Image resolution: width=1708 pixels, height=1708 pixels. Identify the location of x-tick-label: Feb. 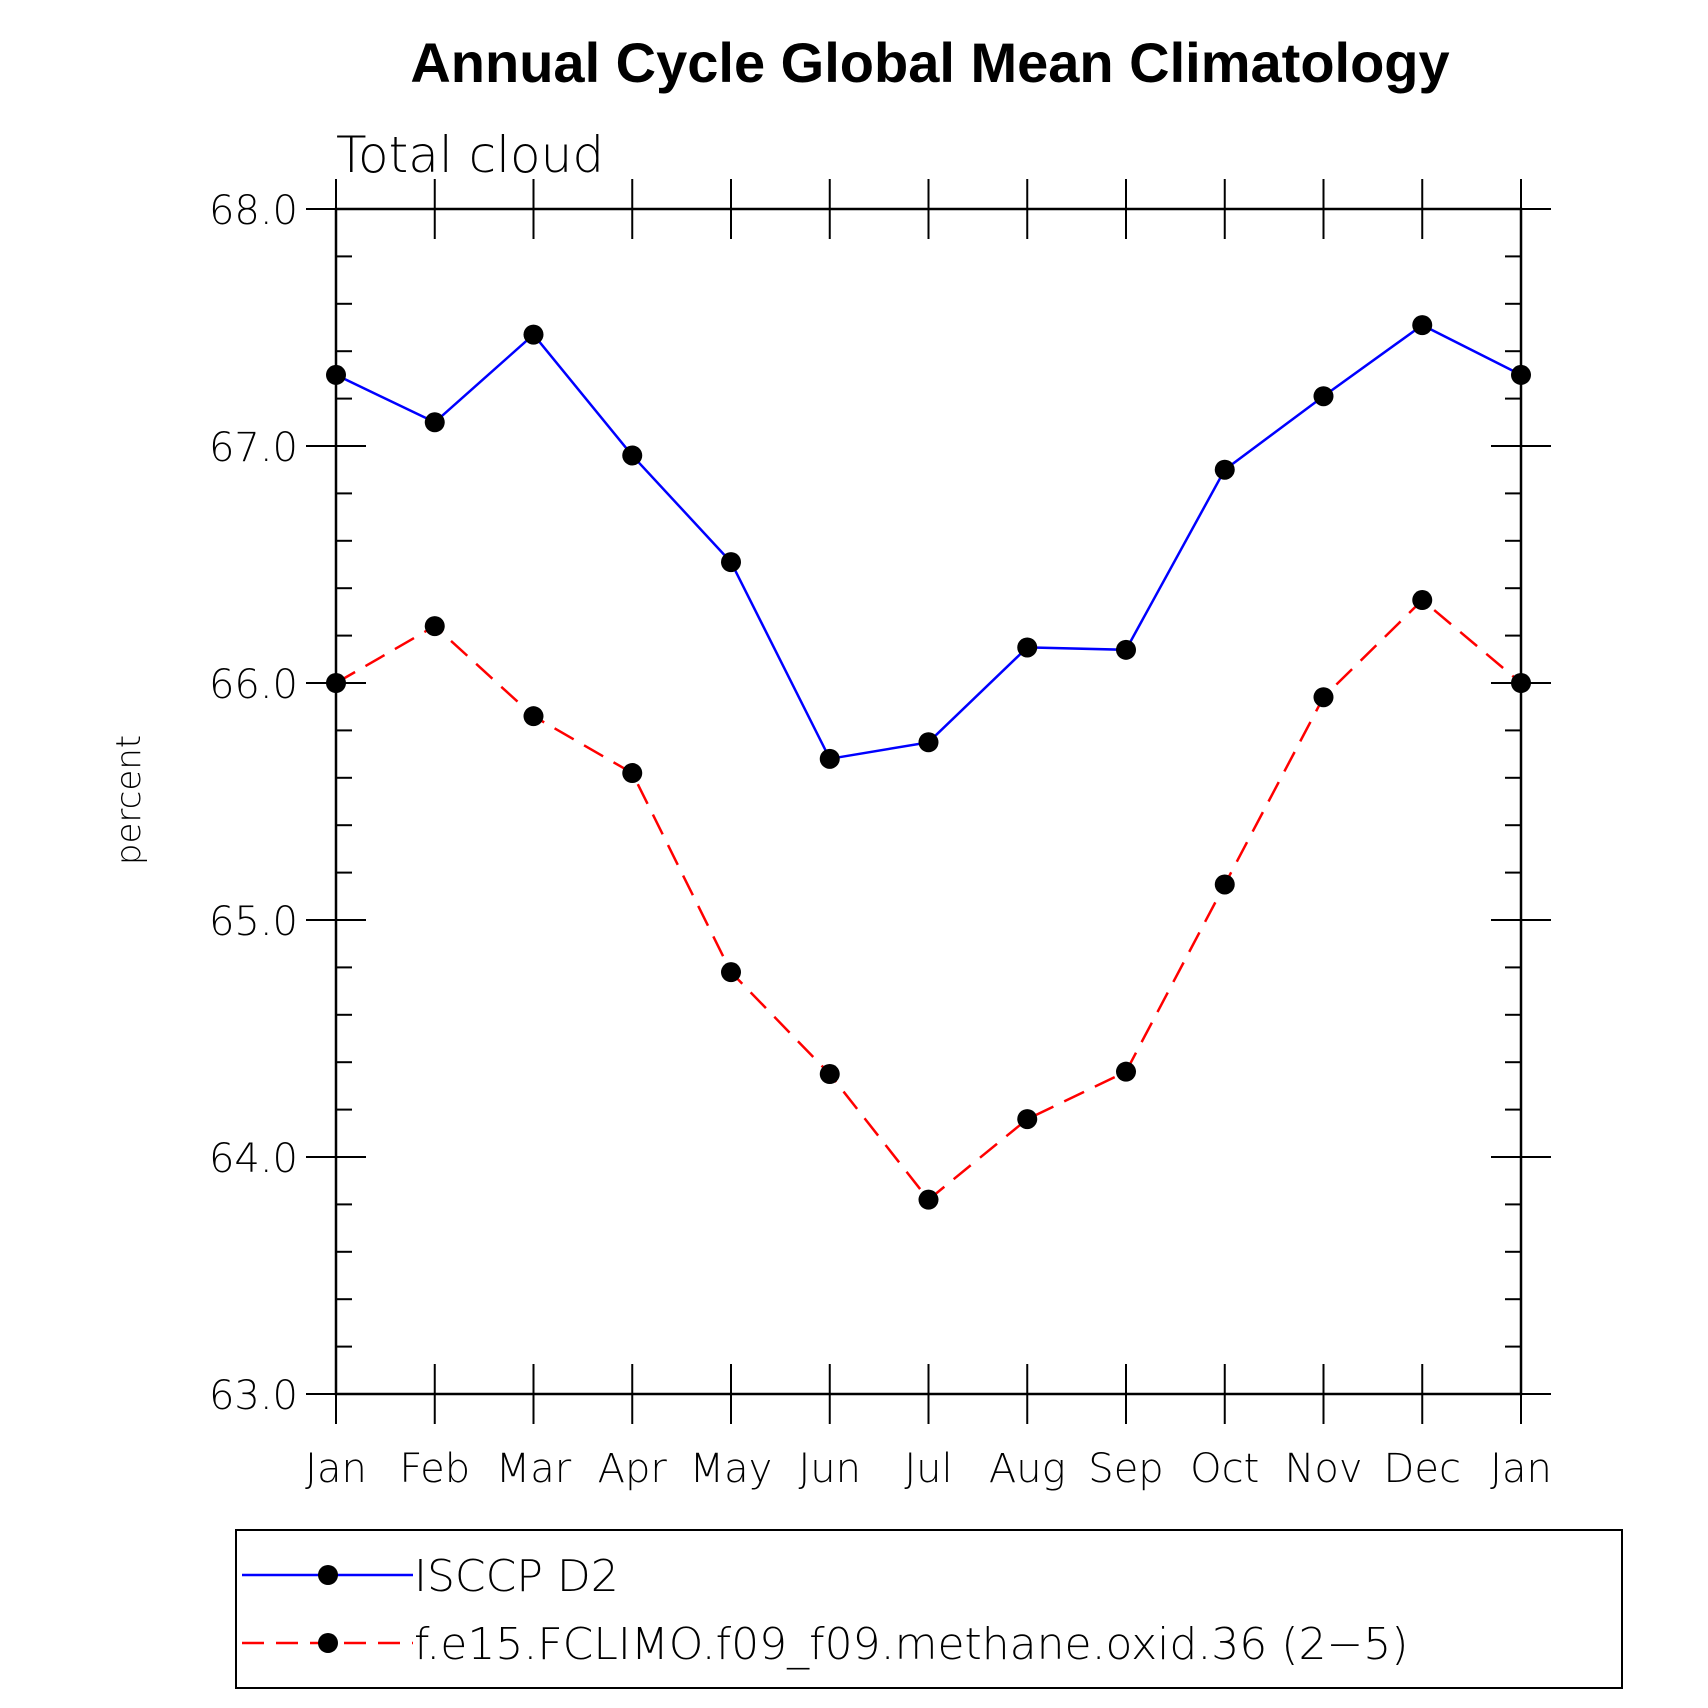
(434, 1469).